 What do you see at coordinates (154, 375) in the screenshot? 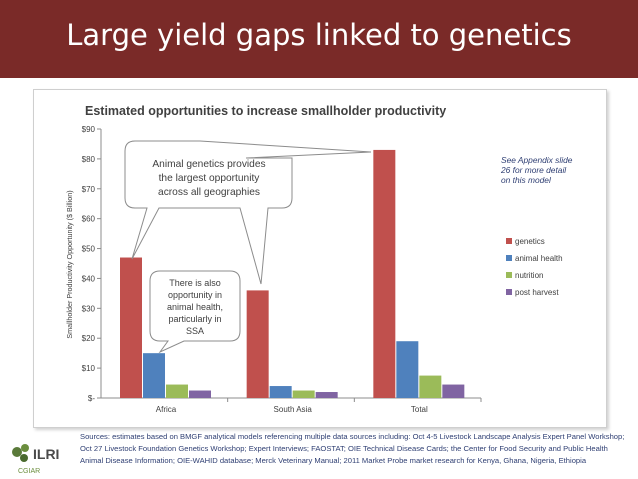
I see `bar-animal-health-africa` at bounding box center [154, 375].